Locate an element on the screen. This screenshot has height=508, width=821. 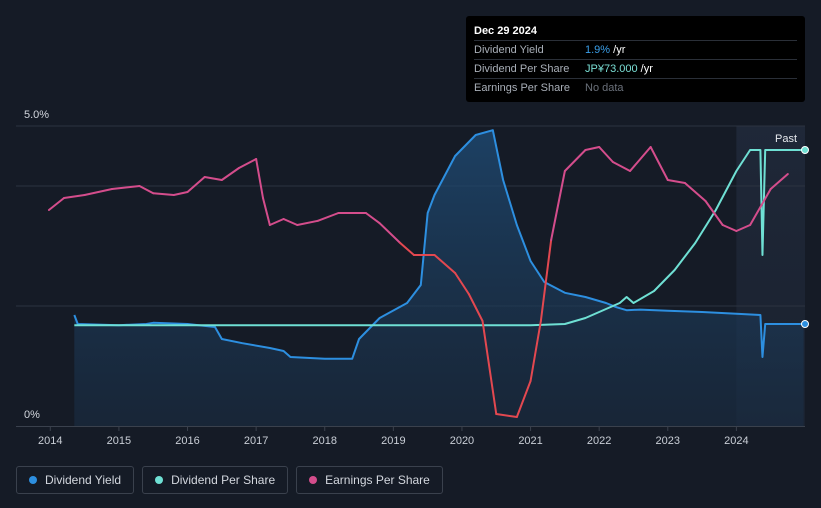
tooltip-label: Earnings Per Share is located at coordinates (522, 88).